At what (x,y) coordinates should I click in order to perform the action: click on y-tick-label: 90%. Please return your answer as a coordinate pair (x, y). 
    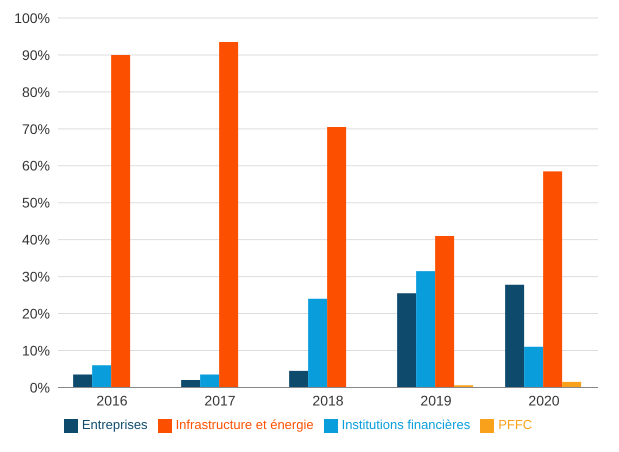
    Looking at the image, I should click on (36, 54).